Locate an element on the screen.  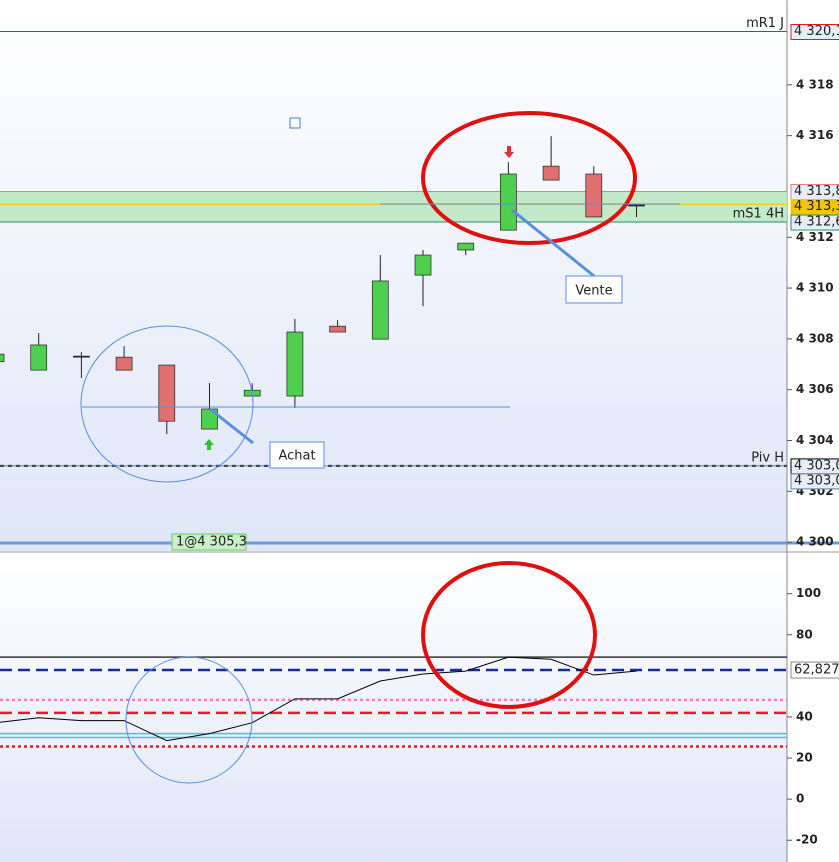
level-label: 62,827 is located at coordinates (816, 670).